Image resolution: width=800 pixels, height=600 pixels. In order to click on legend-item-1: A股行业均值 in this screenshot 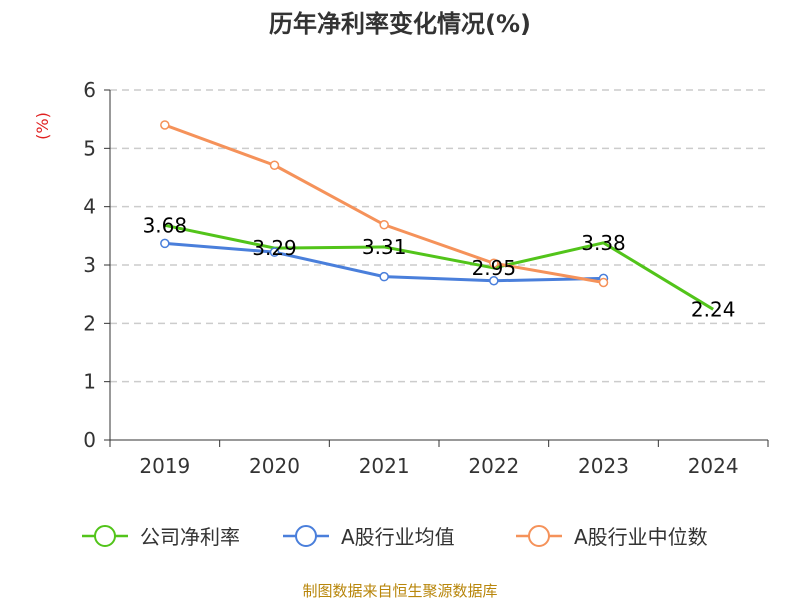, I will do `click(369, 537)`.